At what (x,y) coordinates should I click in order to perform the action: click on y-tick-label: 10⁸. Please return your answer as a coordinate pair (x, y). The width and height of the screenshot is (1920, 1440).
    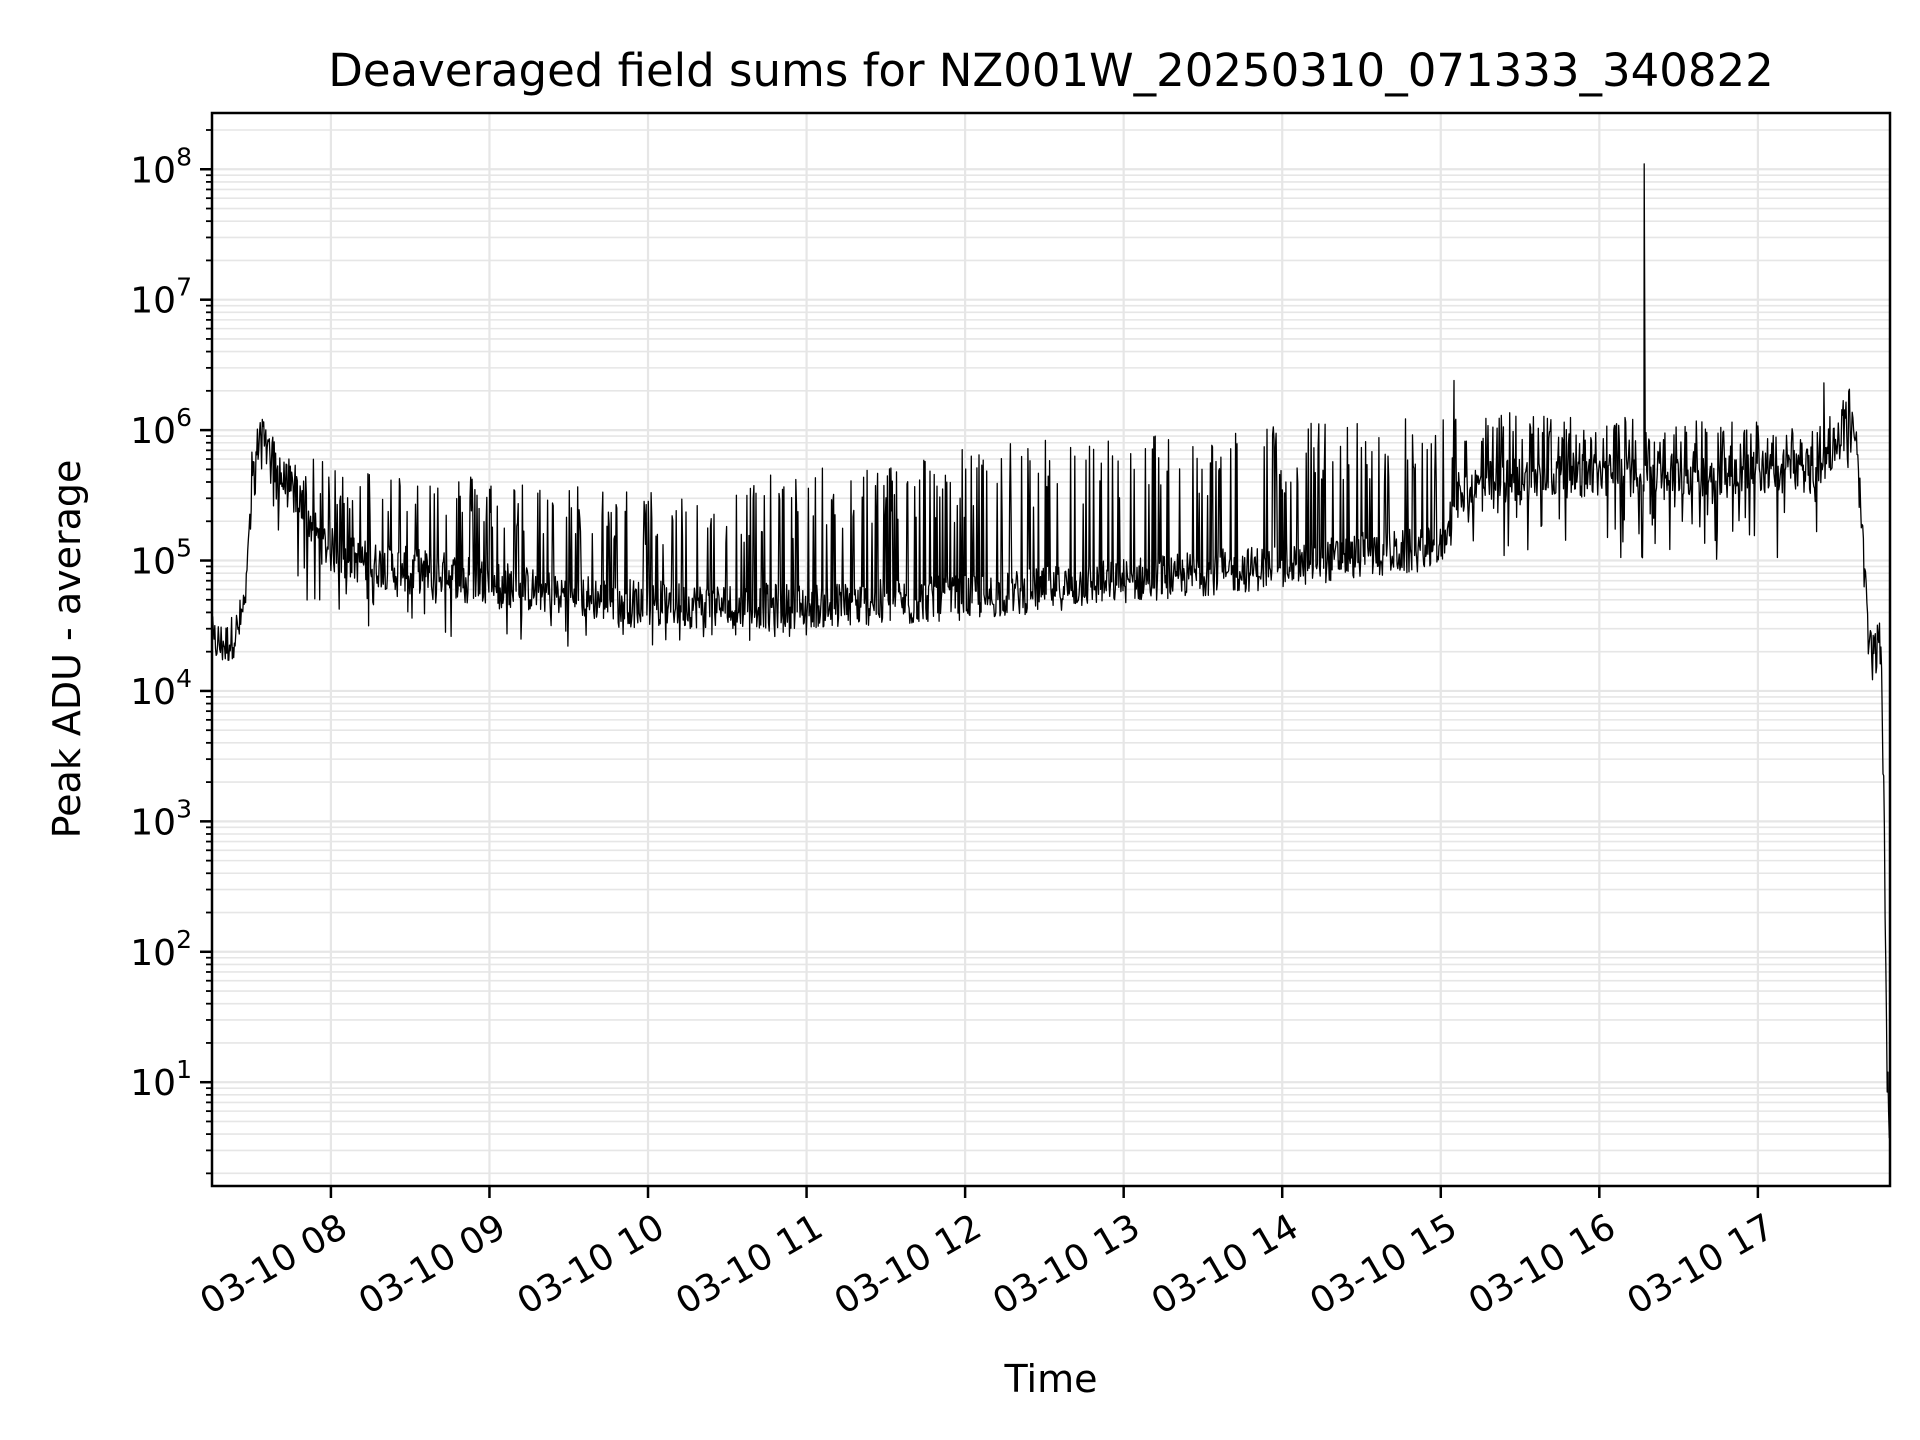
    Looking at the image, I should click on (161, 166).